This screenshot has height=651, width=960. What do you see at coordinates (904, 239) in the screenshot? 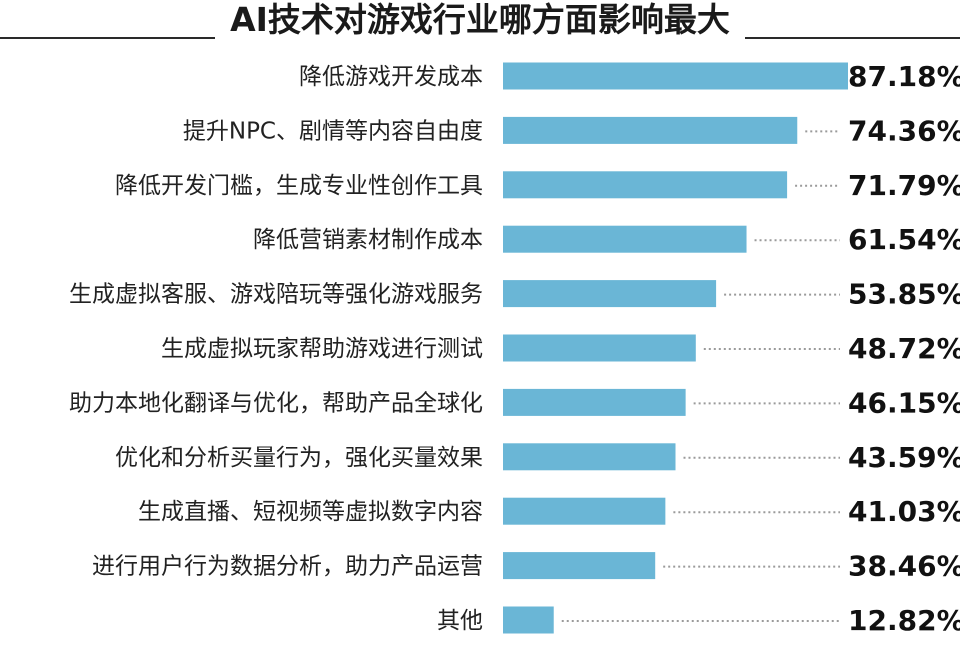
I see `value-label: 61.54%` at bounding box center [904, 239].